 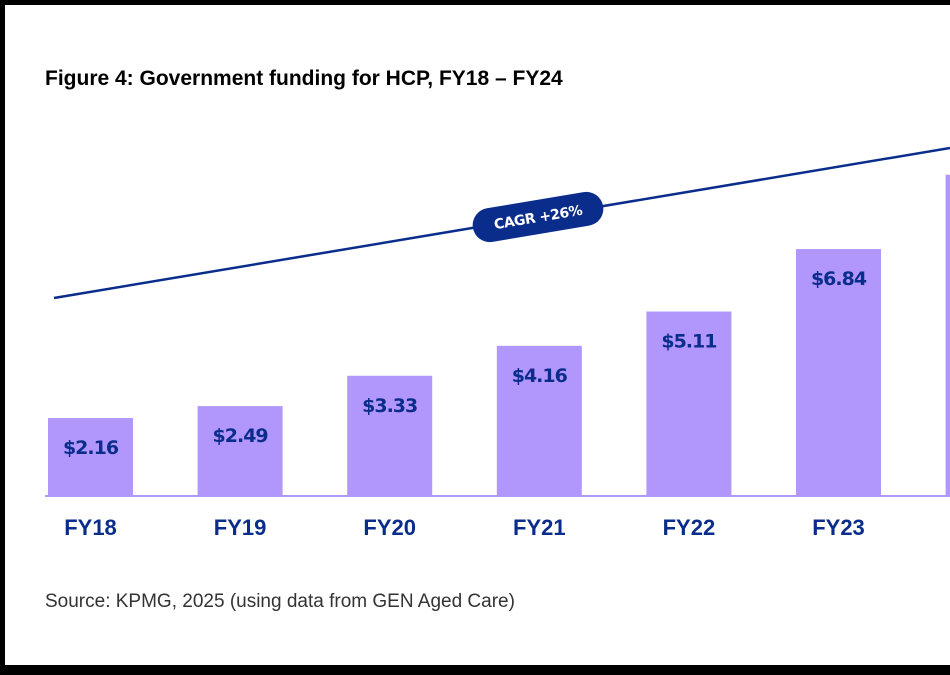 I want to click on bar-fy18, so click(x=90, y=457).